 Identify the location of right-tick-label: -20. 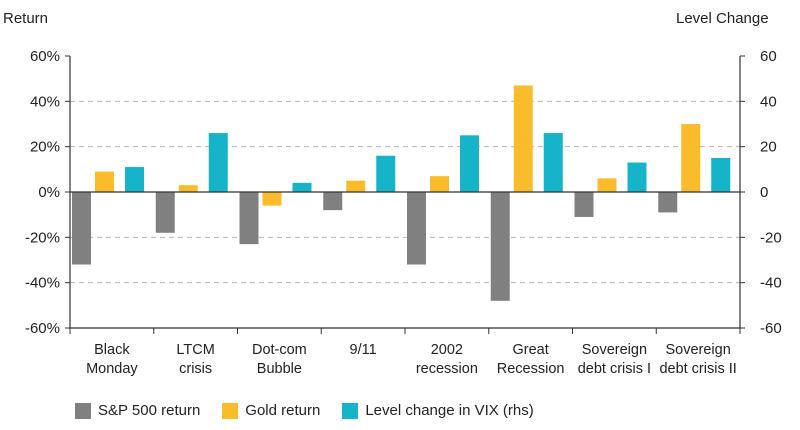
(771, 237).